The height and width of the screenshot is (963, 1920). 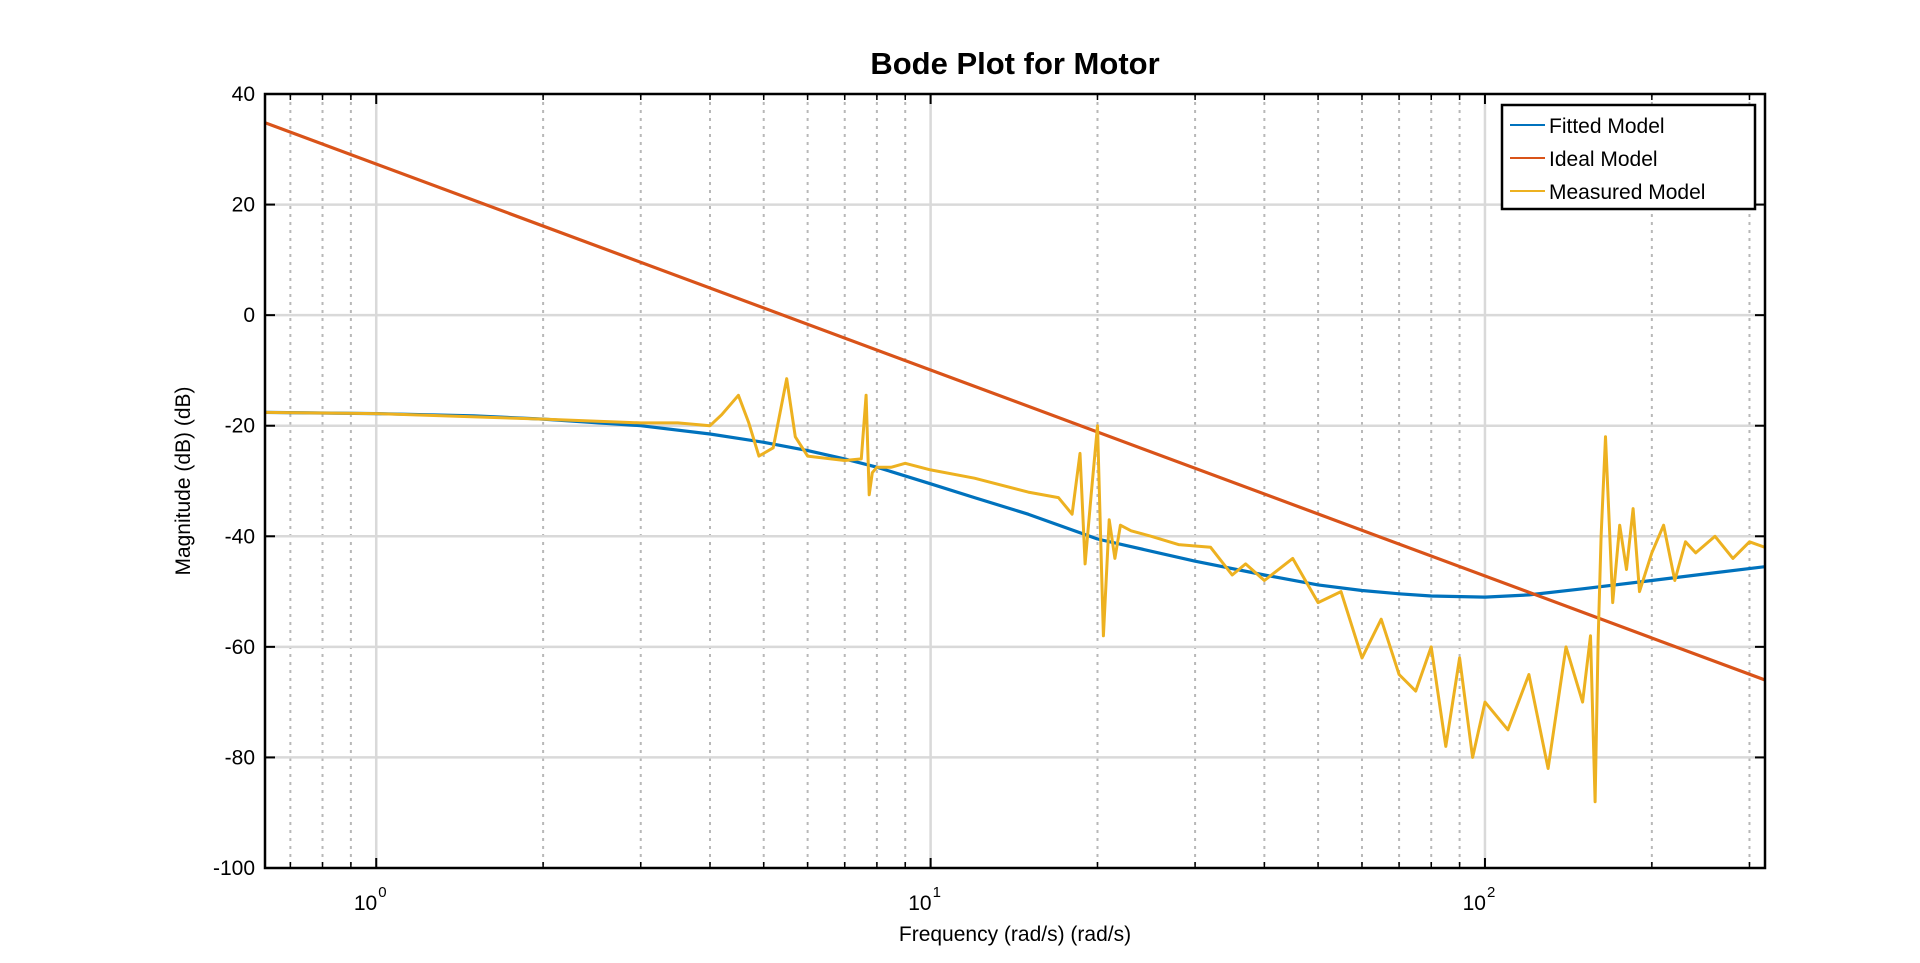 I want to click on legend-entry-label: Ideal Model, so click(x=1603, y=159).